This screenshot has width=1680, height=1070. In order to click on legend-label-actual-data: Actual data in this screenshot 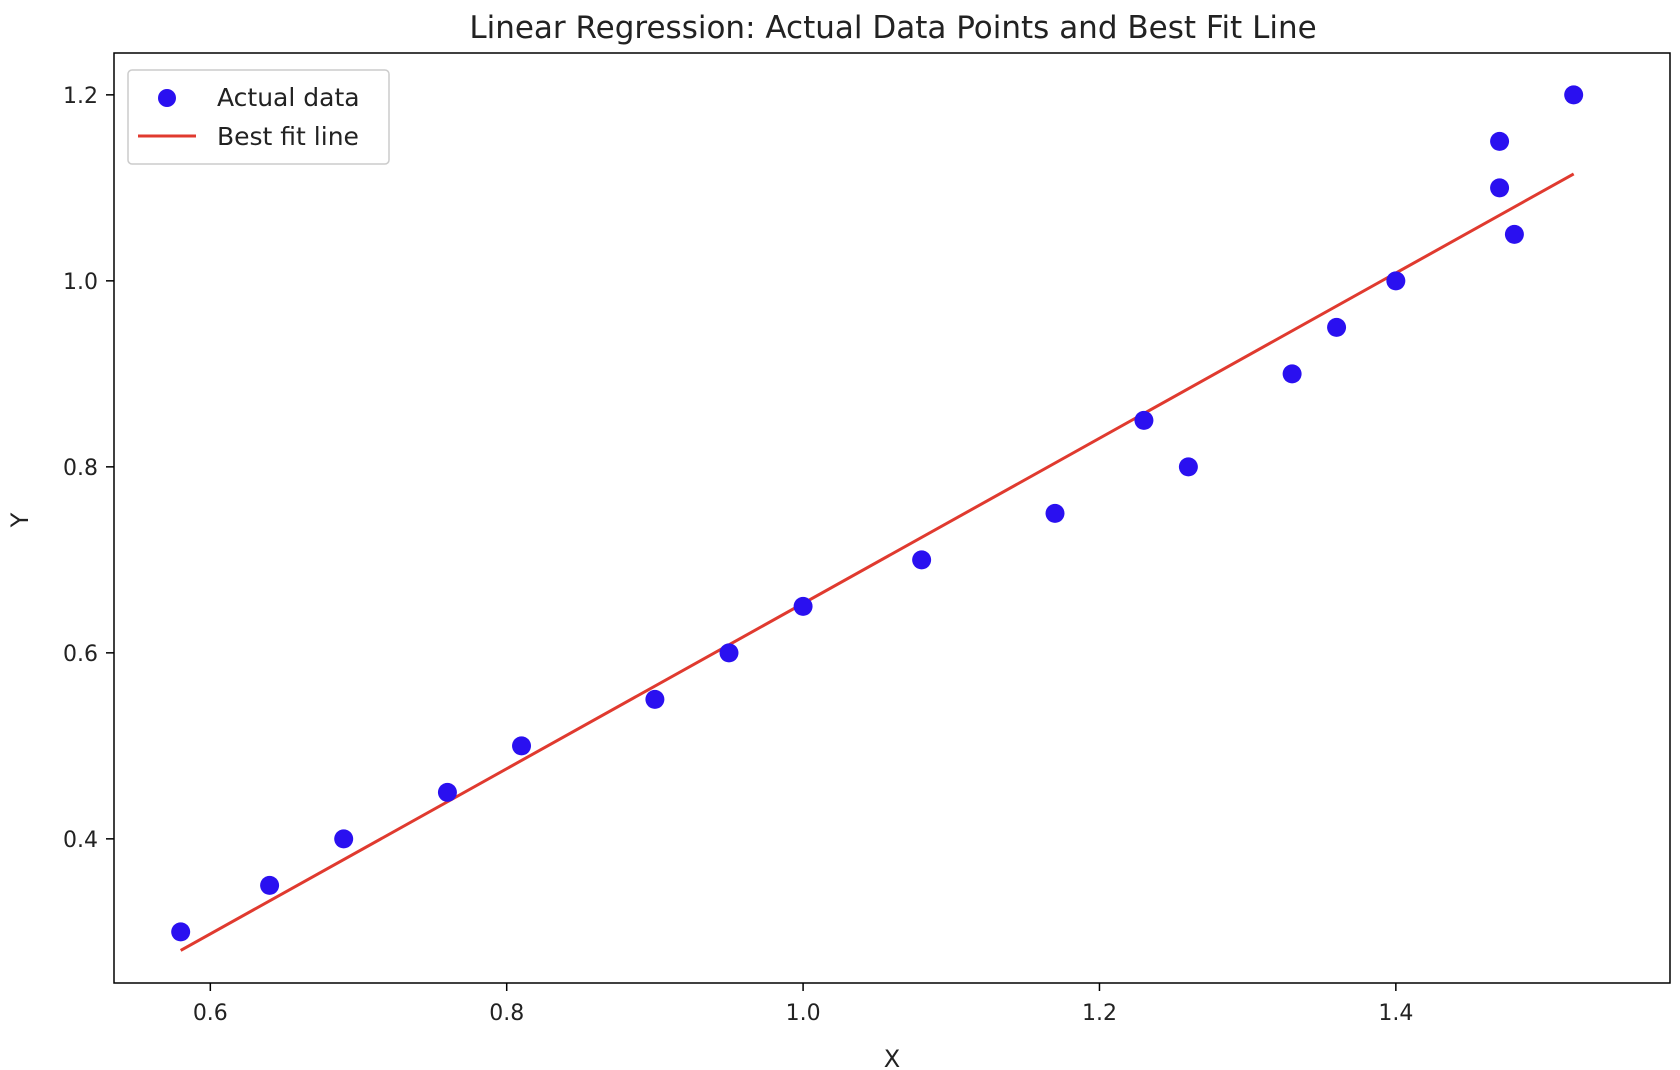, I will do `click(288, 97)`.